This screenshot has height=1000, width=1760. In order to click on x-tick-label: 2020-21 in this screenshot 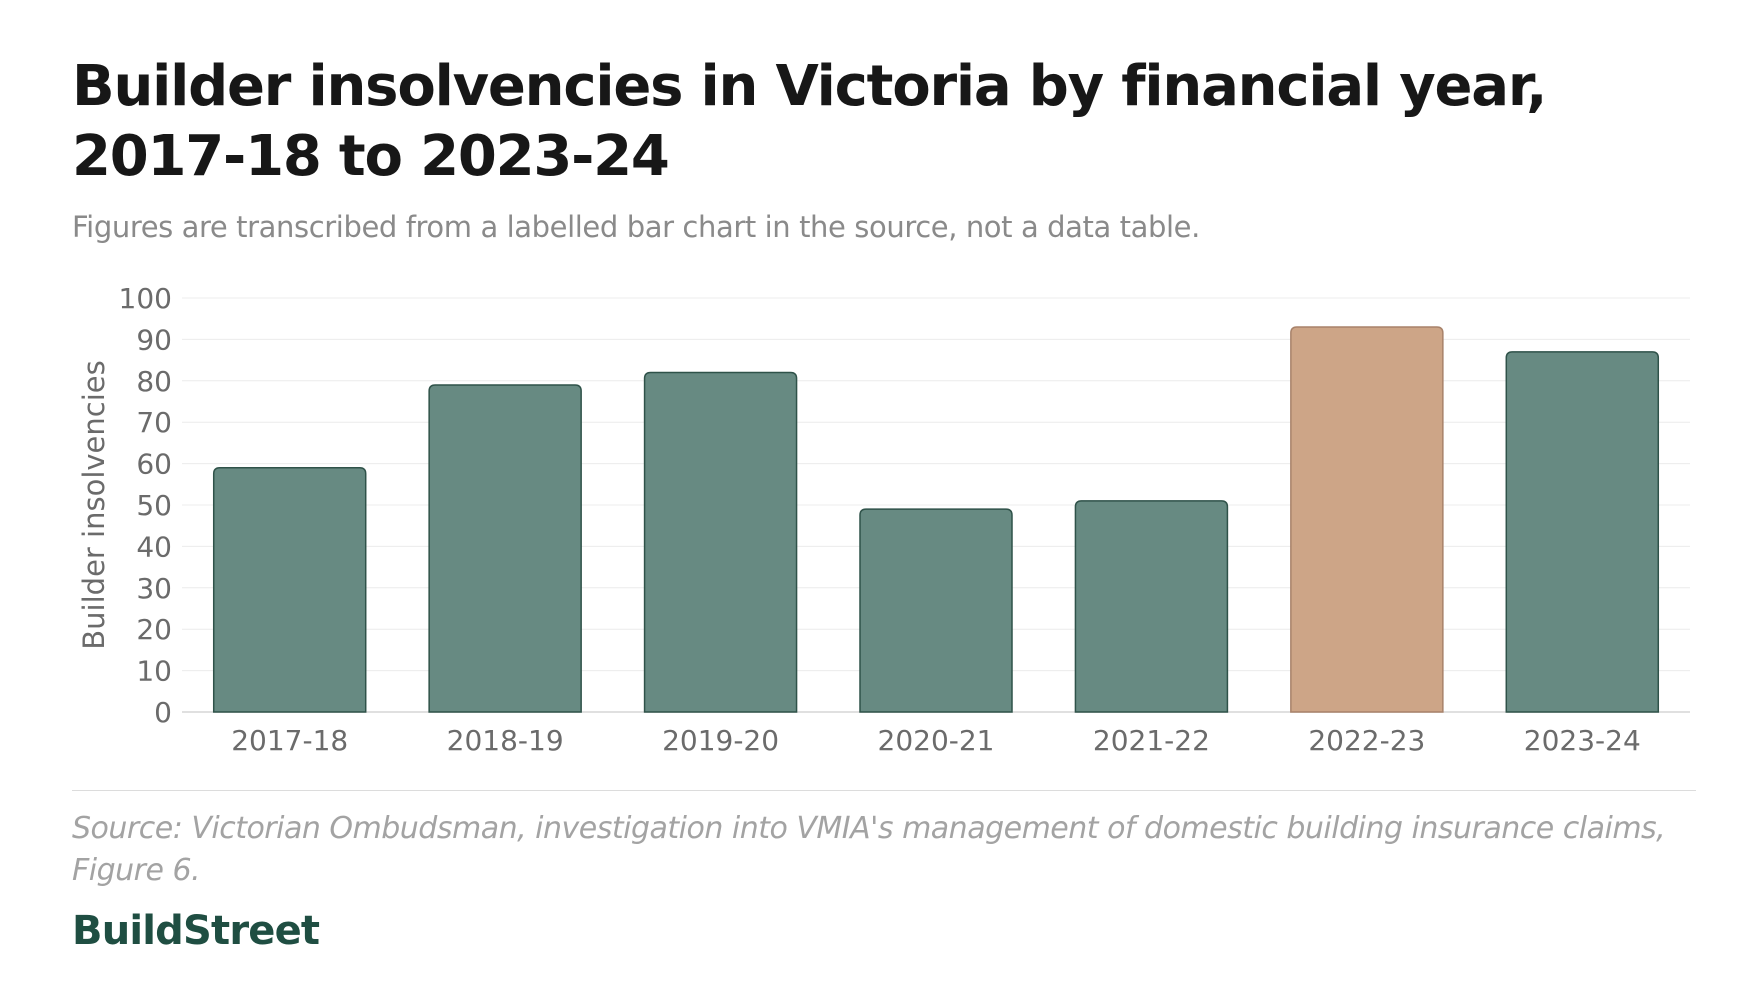, I will do `click(936, 740)`.